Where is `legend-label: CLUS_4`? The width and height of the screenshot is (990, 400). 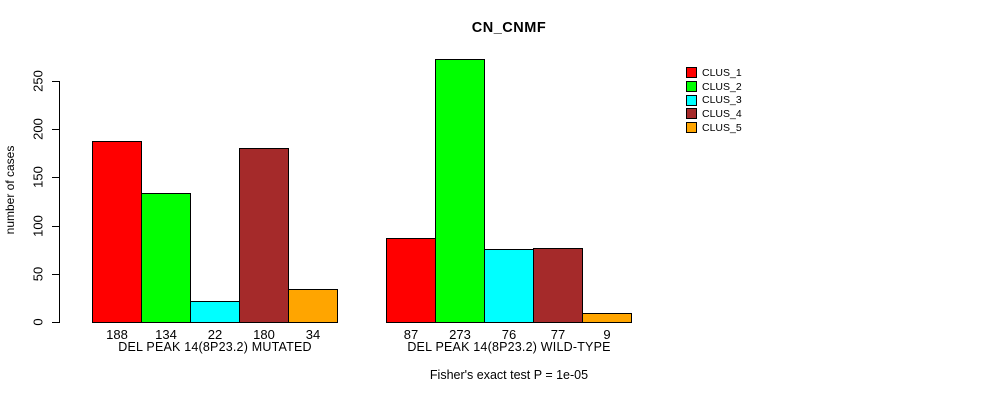
legend-label: CLUS_4 is located at coordinates (722, 113).